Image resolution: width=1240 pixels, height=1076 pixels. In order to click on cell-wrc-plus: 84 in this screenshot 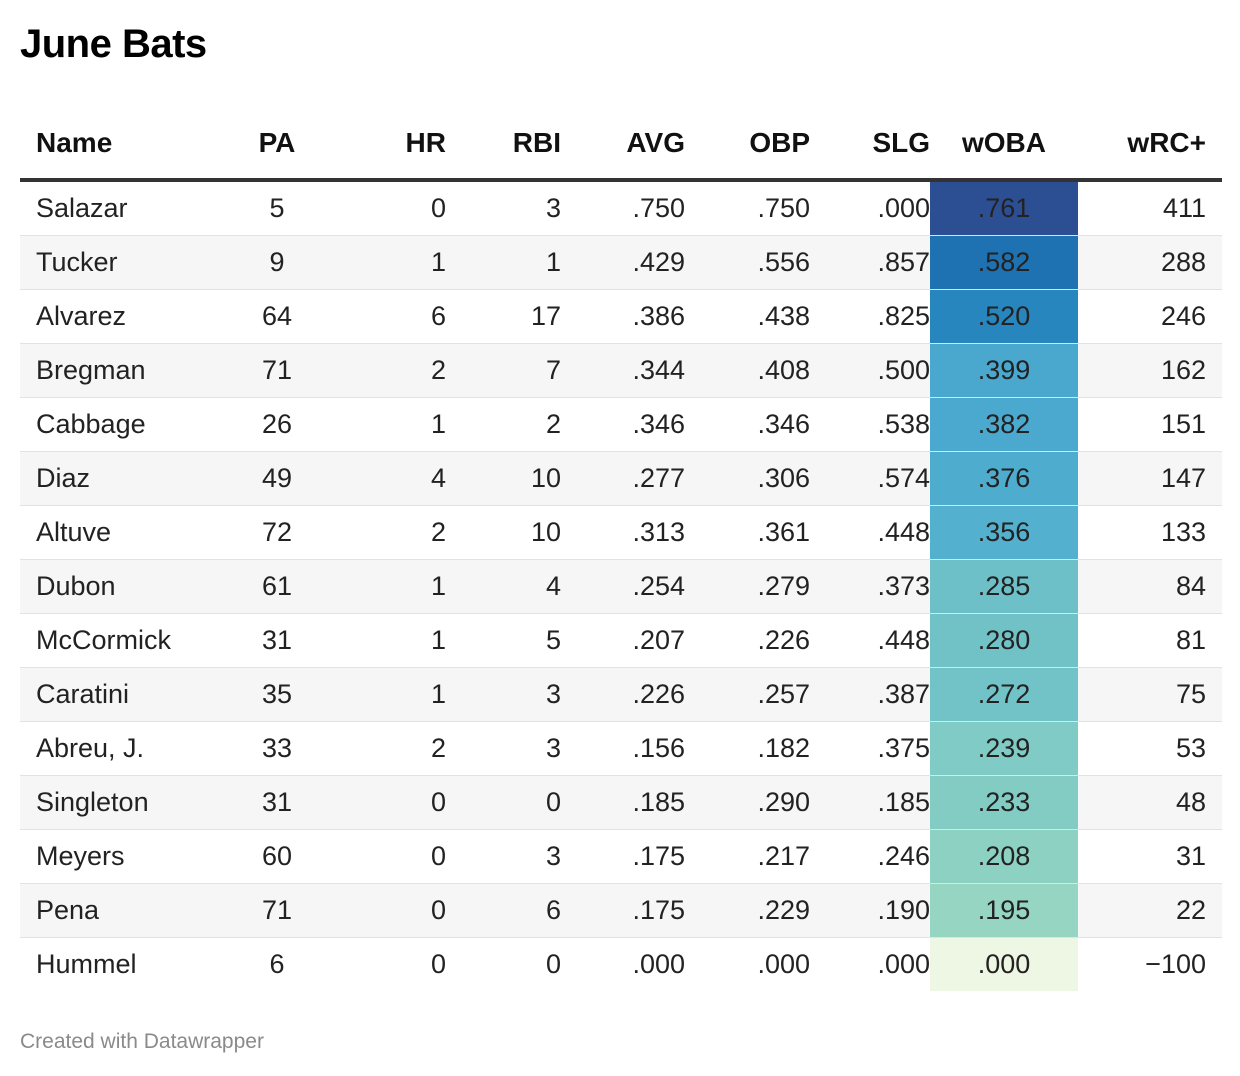, I will do `click(1150, 586)`.